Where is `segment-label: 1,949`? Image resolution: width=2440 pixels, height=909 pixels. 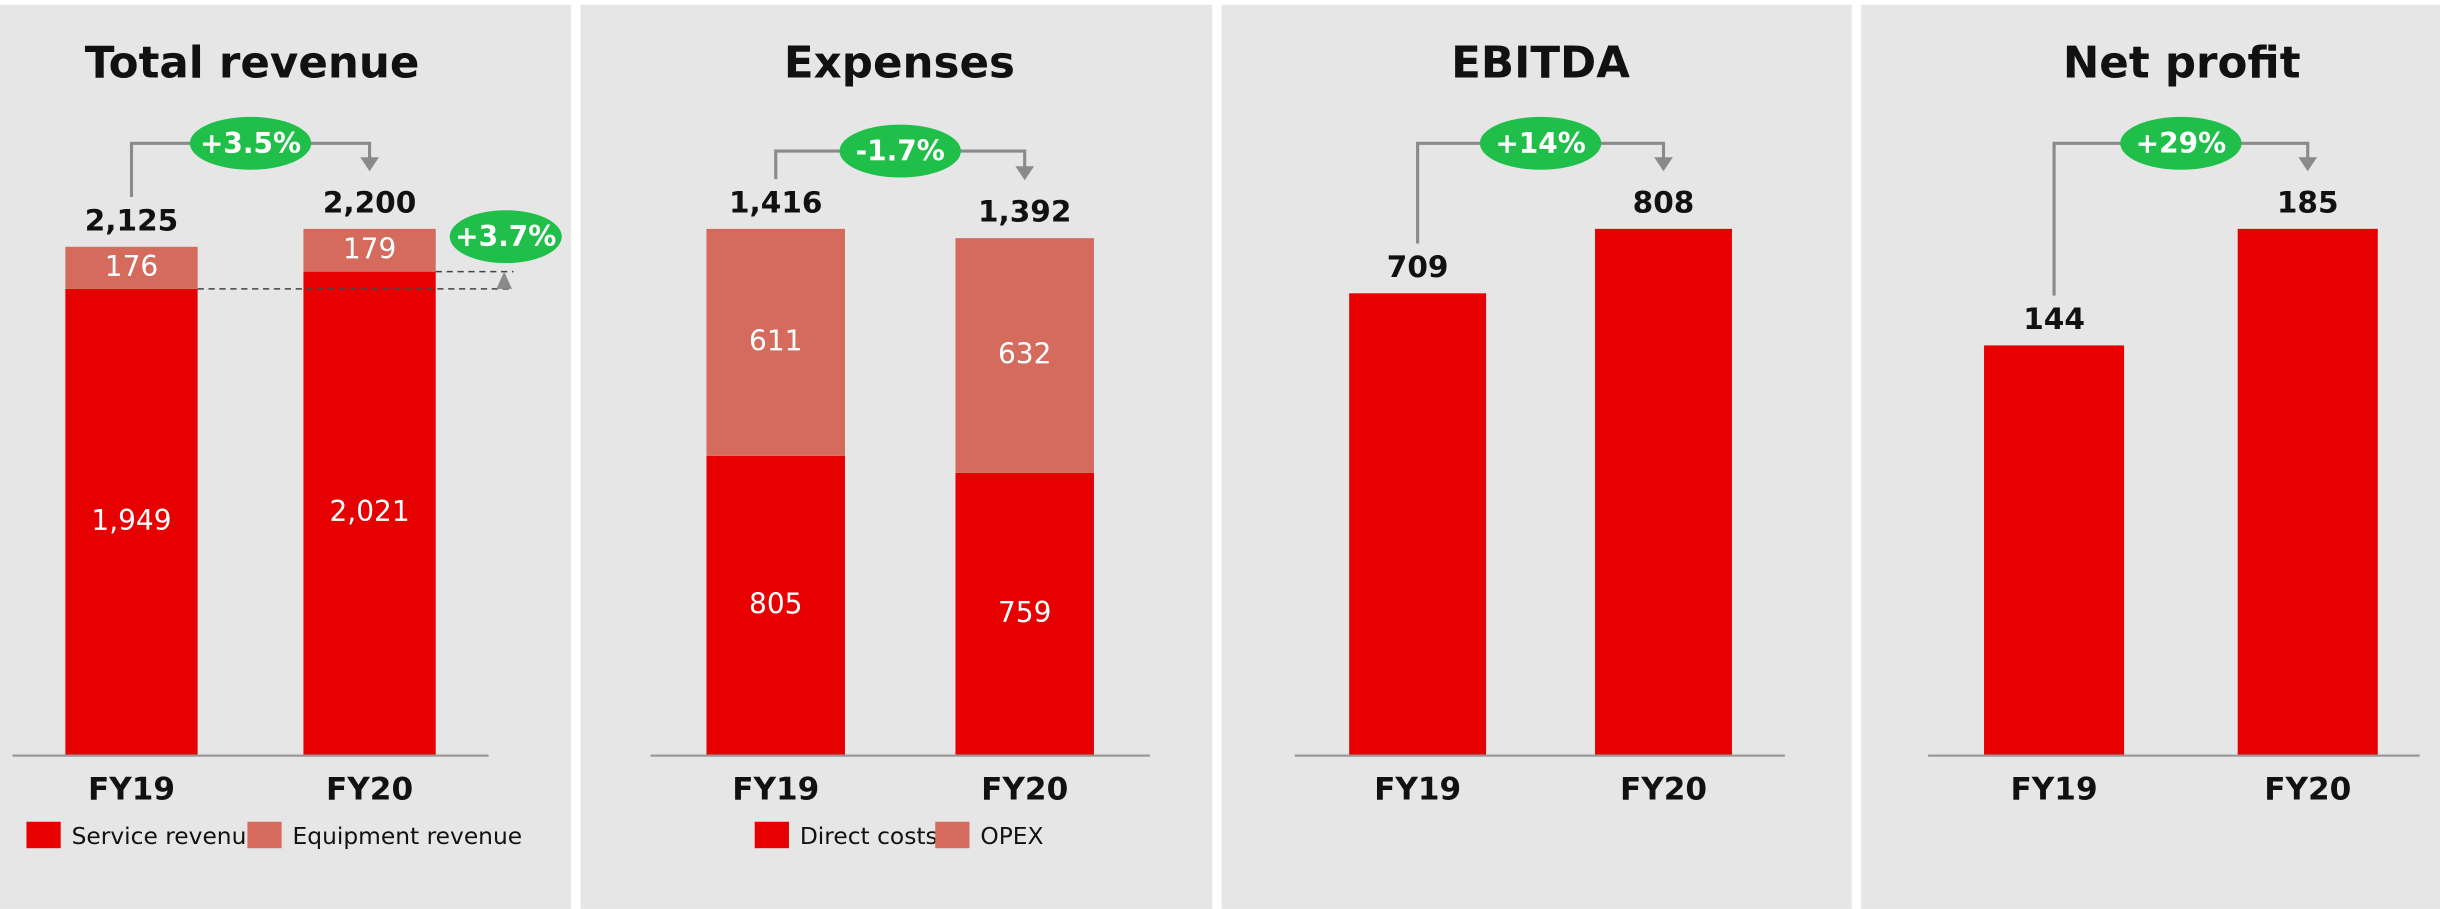
segment-label: 1,949 is located at coordinates (131, 520).